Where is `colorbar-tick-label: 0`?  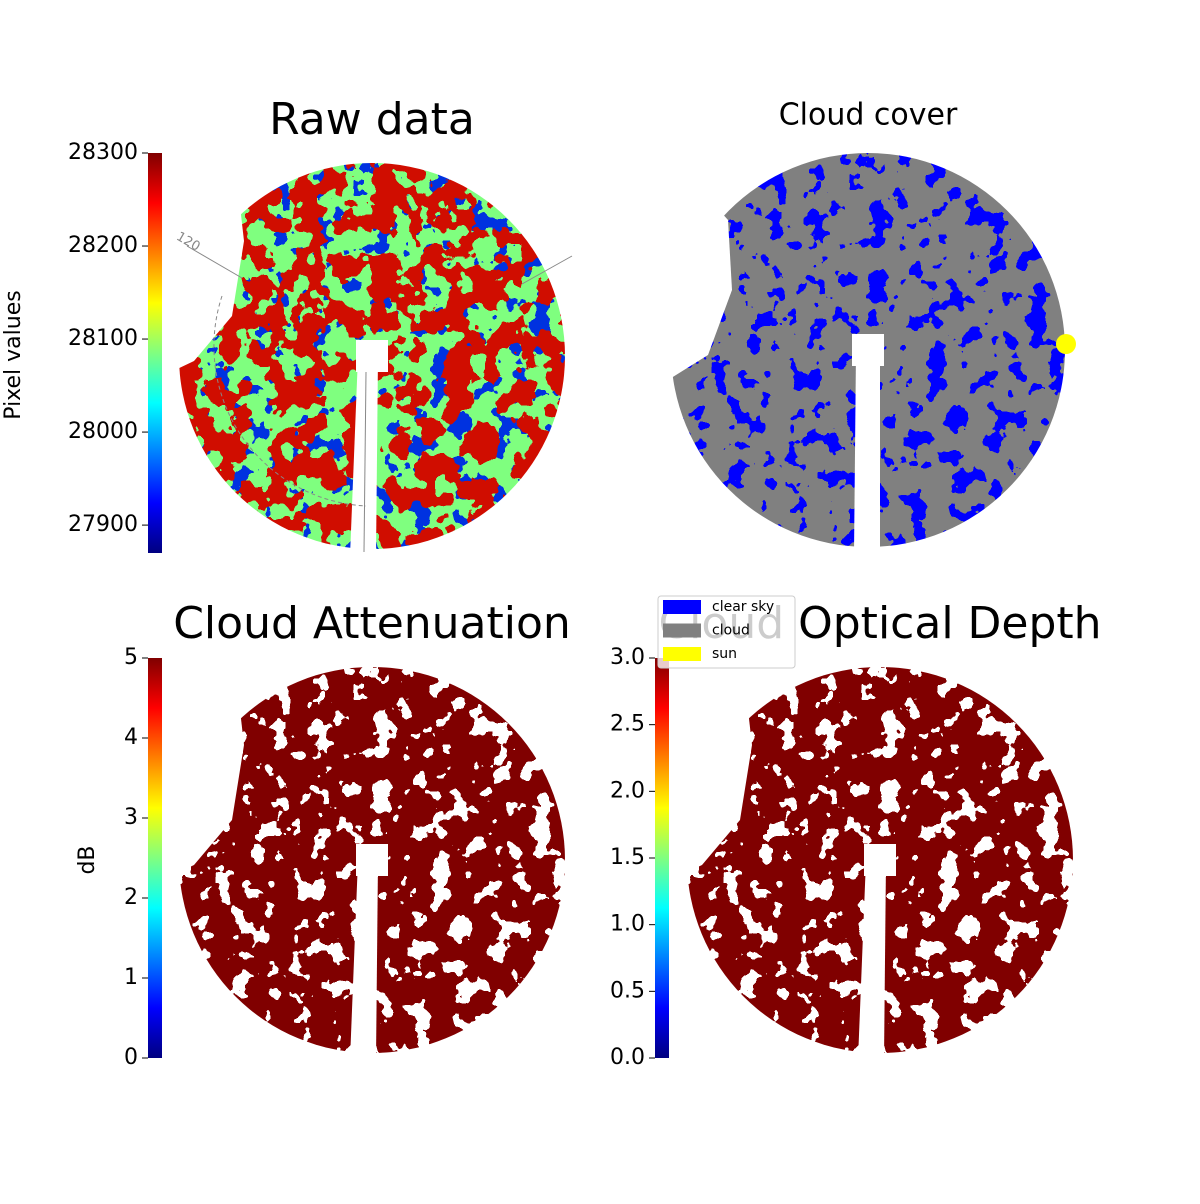 colorbar-tick-label: 0 is located at coordinates (131, 1057).